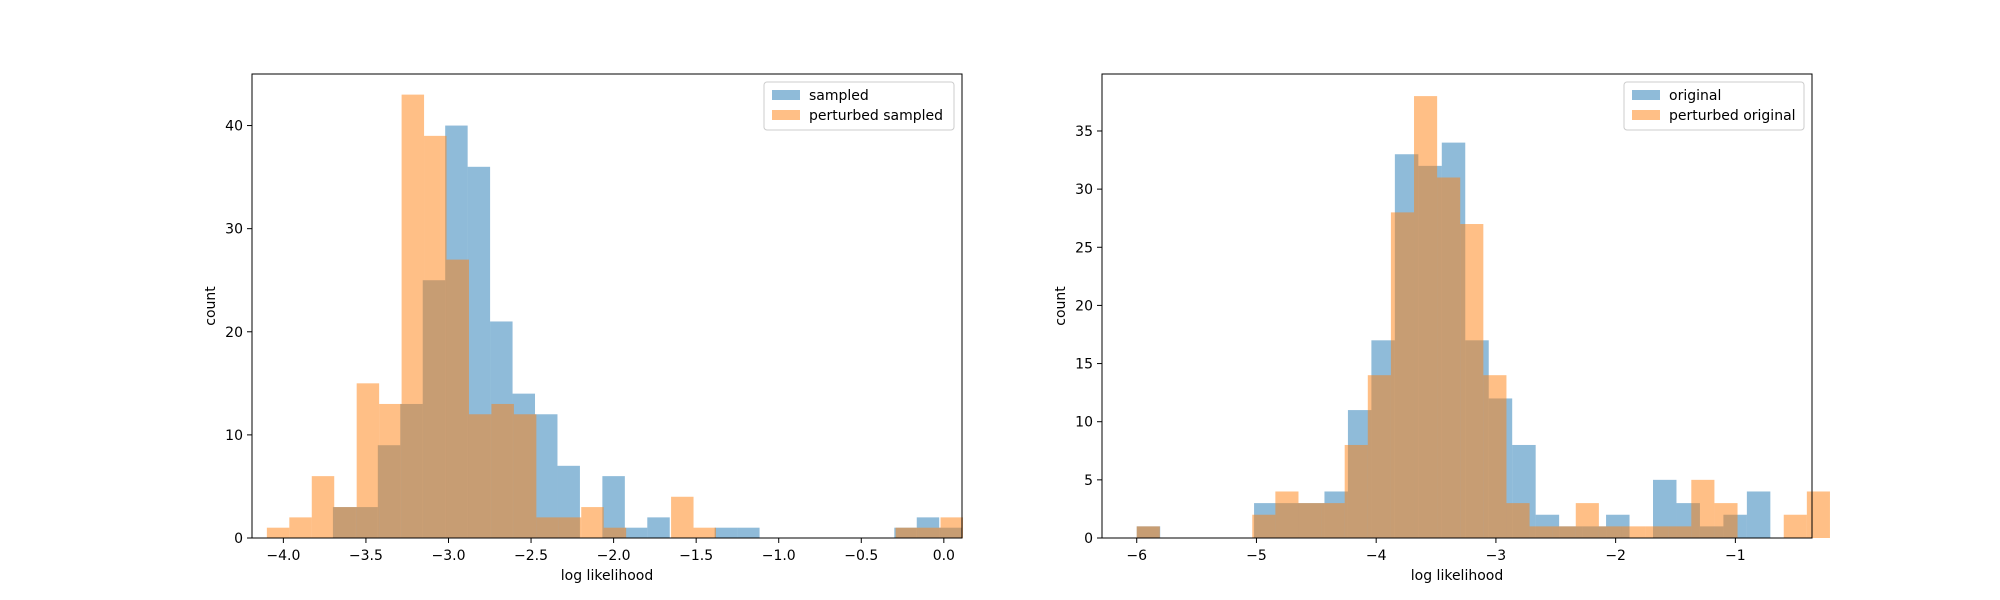 Image resolution: width=2000 pixels, height=600 pixels. I want to click on legend-label: perturbed sampled, so click(876, 116).